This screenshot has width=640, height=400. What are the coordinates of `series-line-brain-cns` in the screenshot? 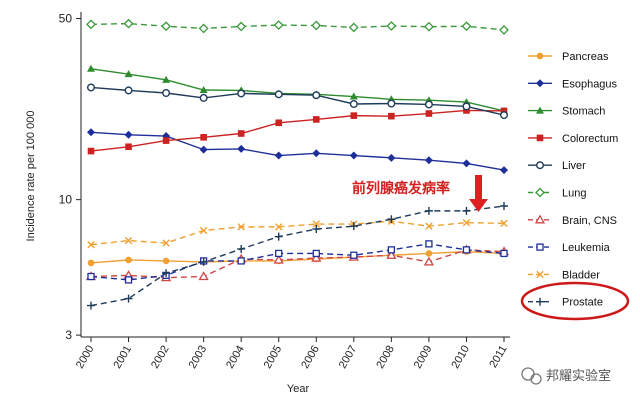 It's located at (297, 264).